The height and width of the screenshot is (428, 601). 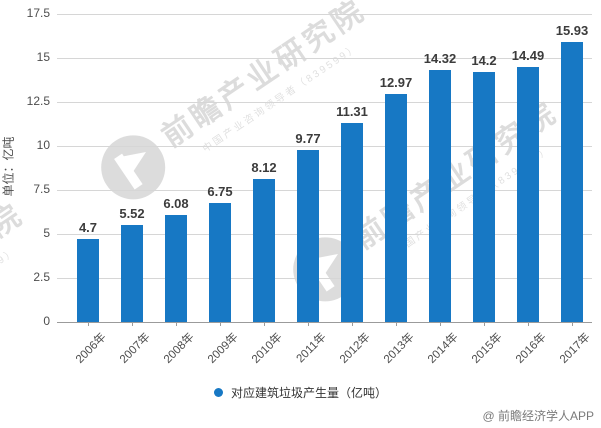 What do you see at coordinates (88, 228) in the screenshot?
I see `bar-value-label: 4.7` at bounding box center [88, 228].